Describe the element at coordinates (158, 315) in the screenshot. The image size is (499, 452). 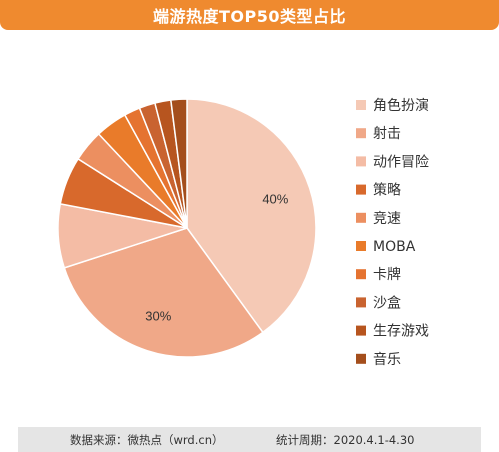
I see `slice-data-label: 30%` at that location.